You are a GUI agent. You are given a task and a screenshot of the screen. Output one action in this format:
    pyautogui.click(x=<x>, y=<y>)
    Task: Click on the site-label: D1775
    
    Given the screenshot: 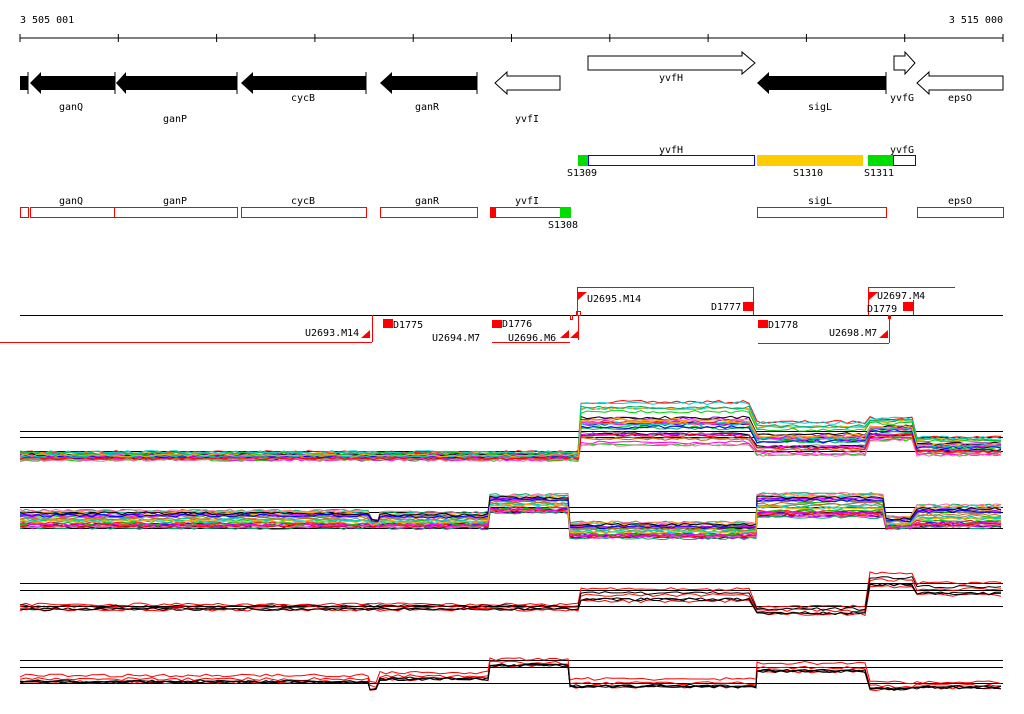 What is the action you would take?
    pyautogui.click(x=408, y=325)
    